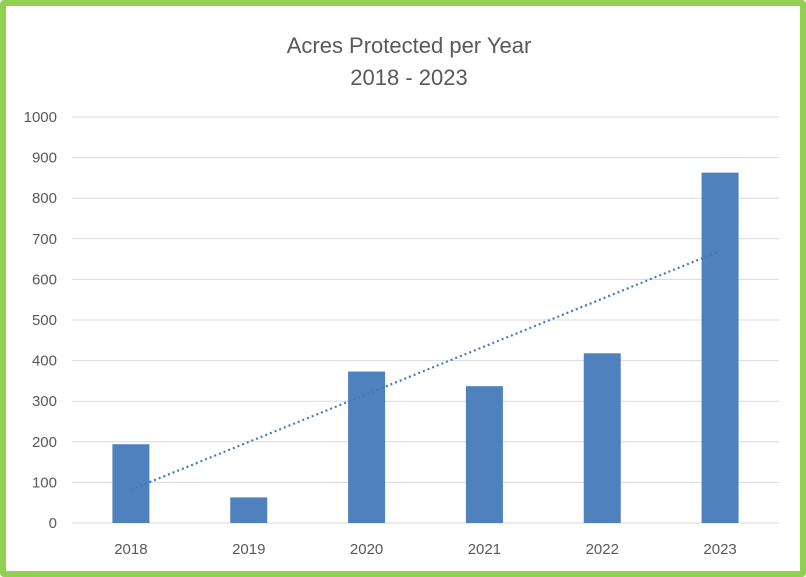 The image size is (806, 577). Describe the element at coordinates (602, 549) in the screenshot. I see `x-tick-label: 2022` at that location.